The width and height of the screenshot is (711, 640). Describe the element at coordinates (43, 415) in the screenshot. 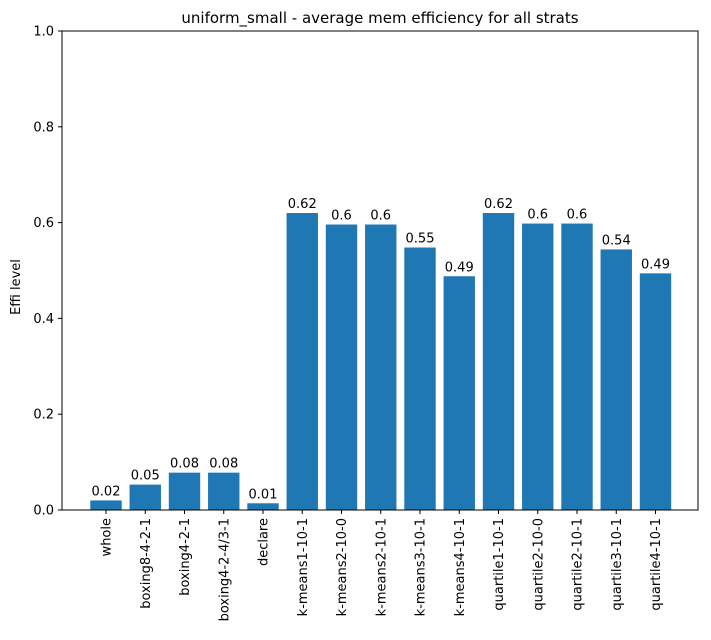

I see `y-tick-label-1: 0.2` at that location.